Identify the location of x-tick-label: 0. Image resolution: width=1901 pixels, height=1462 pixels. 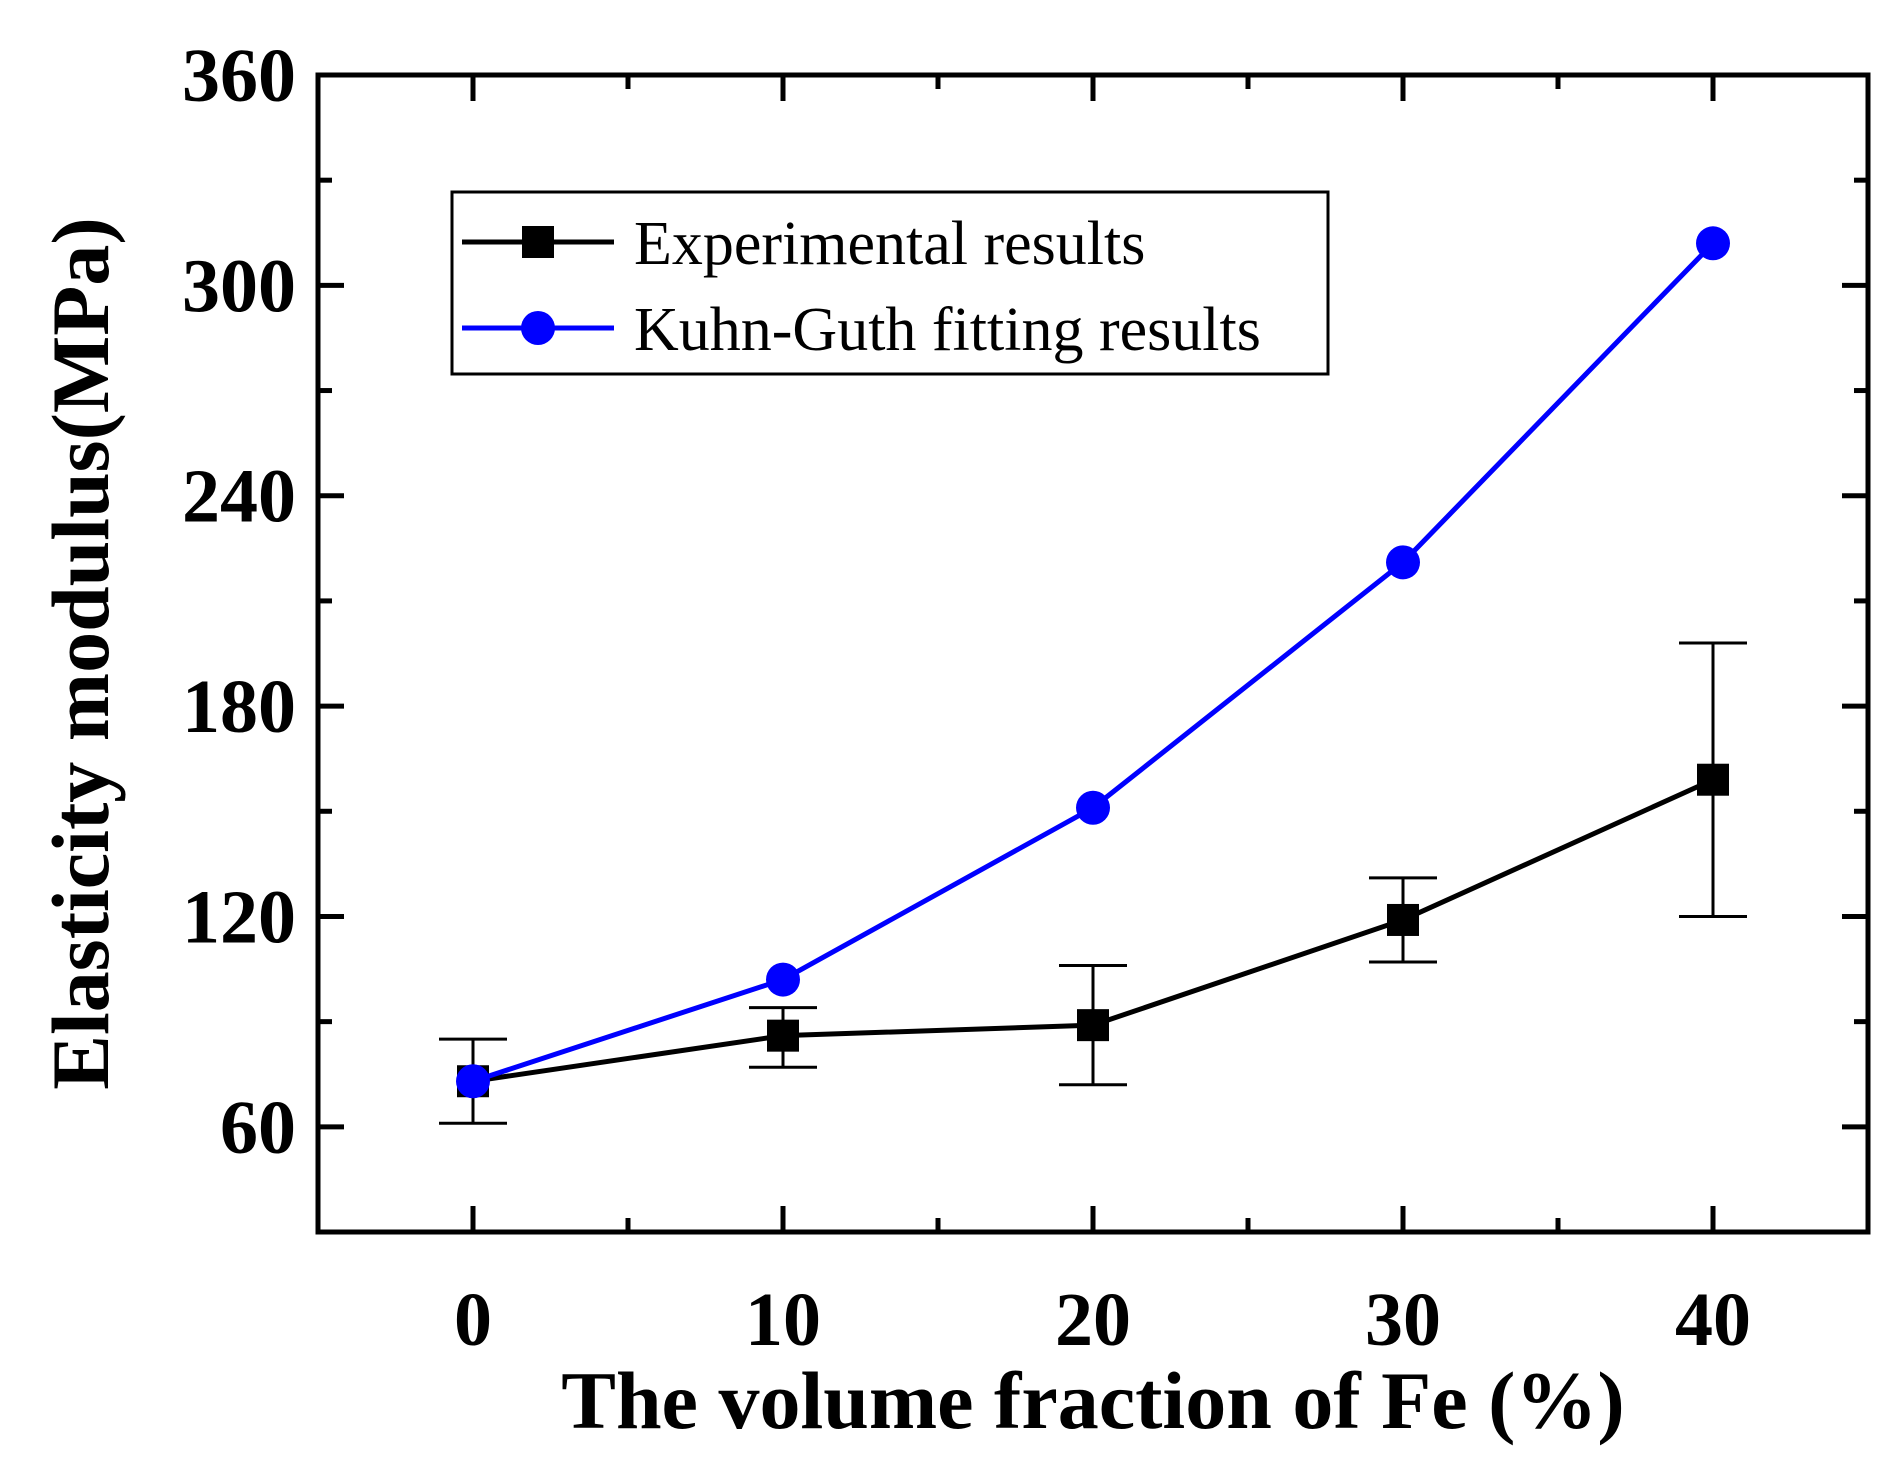
(473, 1320).